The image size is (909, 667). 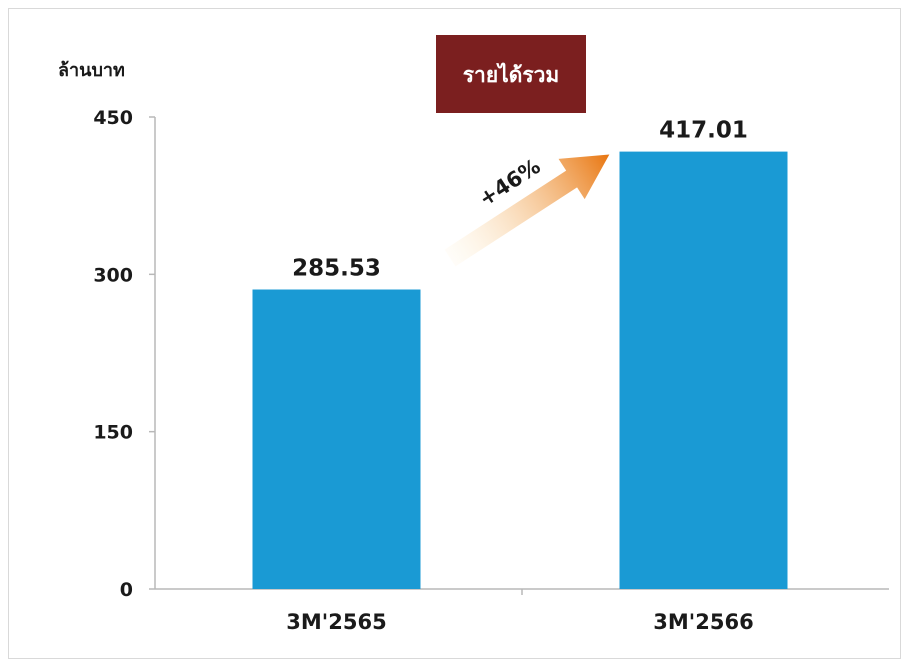 What do you see at coordinates (113, 275) in the screenshot?
I see `y-tick-label: 300` at bounding box center [113, 275].